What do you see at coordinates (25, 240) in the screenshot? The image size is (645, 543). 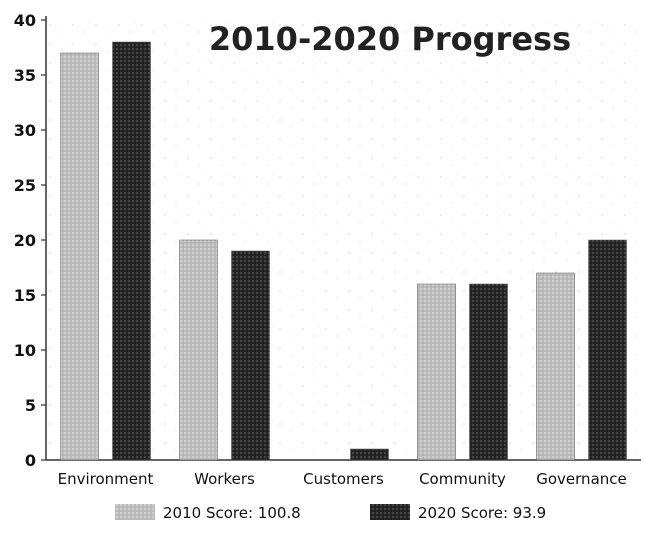 I see `y-tick-label: 20` at bounding box center [25, 240].